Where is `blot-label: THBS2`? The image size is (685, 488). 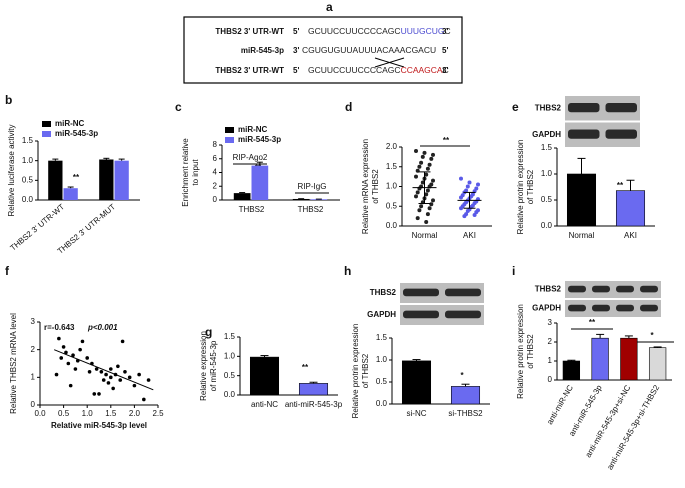 blot-label: THBS2 is located at coordinates (548, 289).